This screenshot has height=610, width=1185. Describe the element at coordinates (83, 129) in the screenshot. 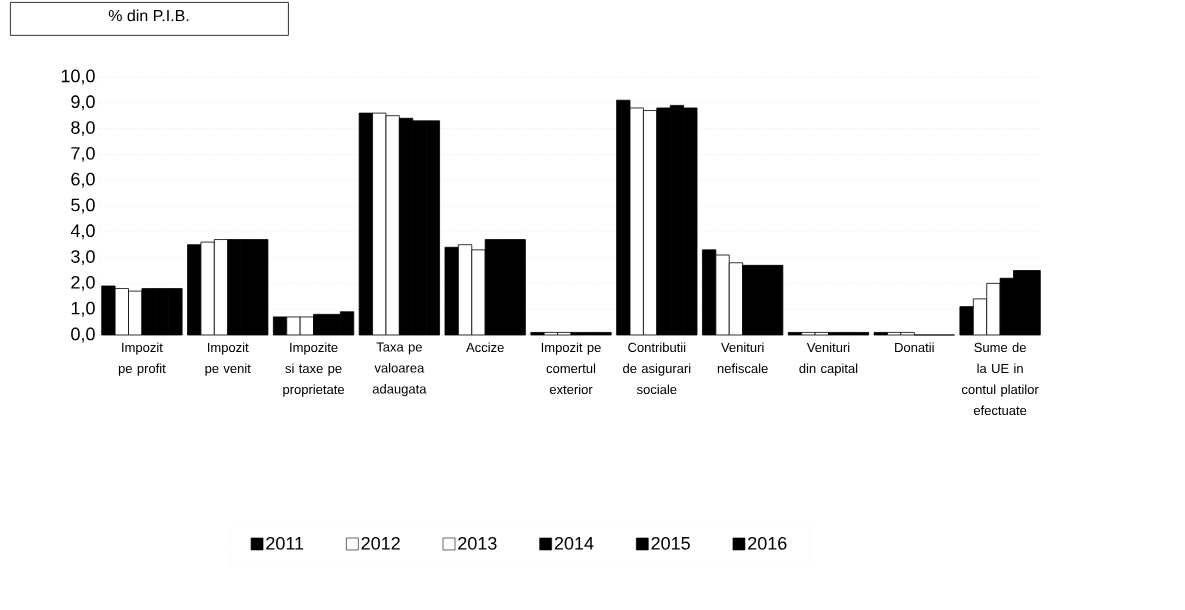

I see `y-tick-label: 8,0` at that location.